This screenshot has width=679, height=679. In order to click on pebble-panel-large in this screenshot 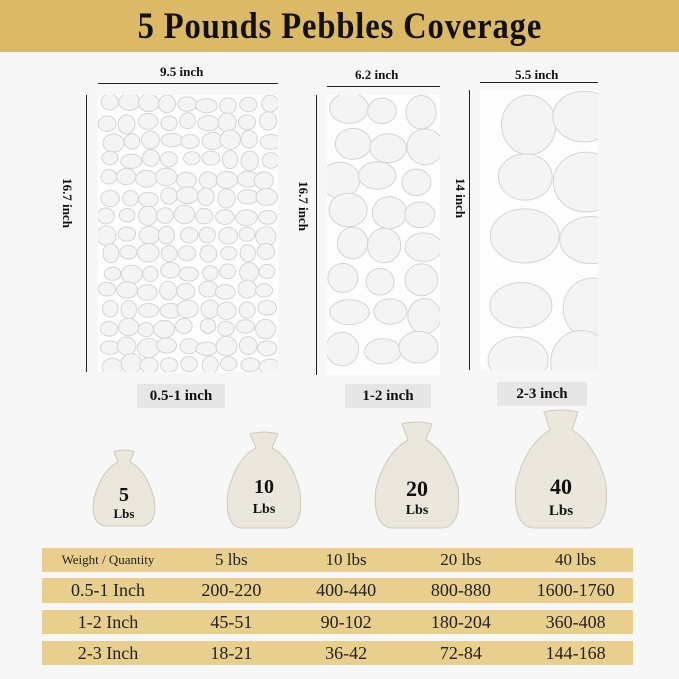, I will do `click(539, 230)`.